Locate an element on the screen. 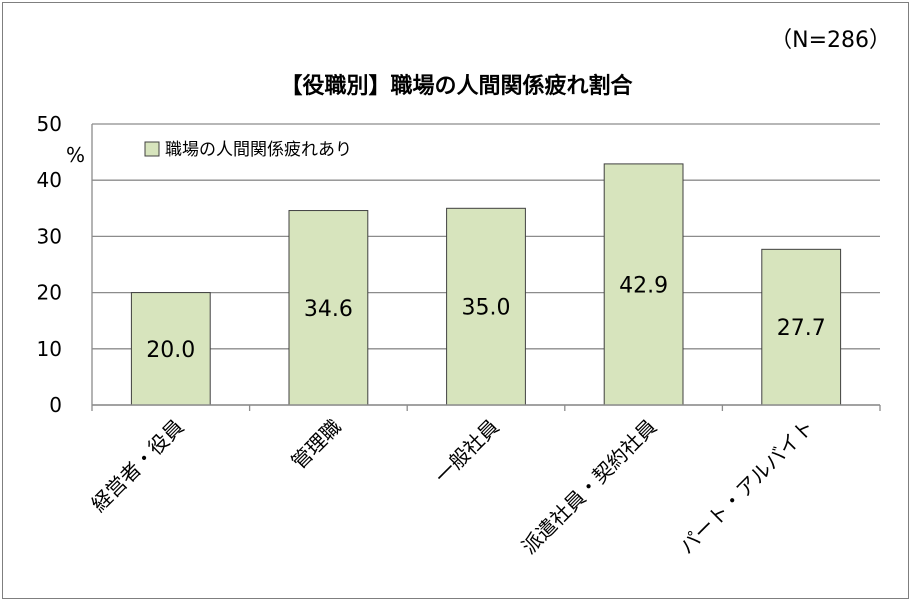  y-tick-label: 10 is located at coordinates (49, 349).